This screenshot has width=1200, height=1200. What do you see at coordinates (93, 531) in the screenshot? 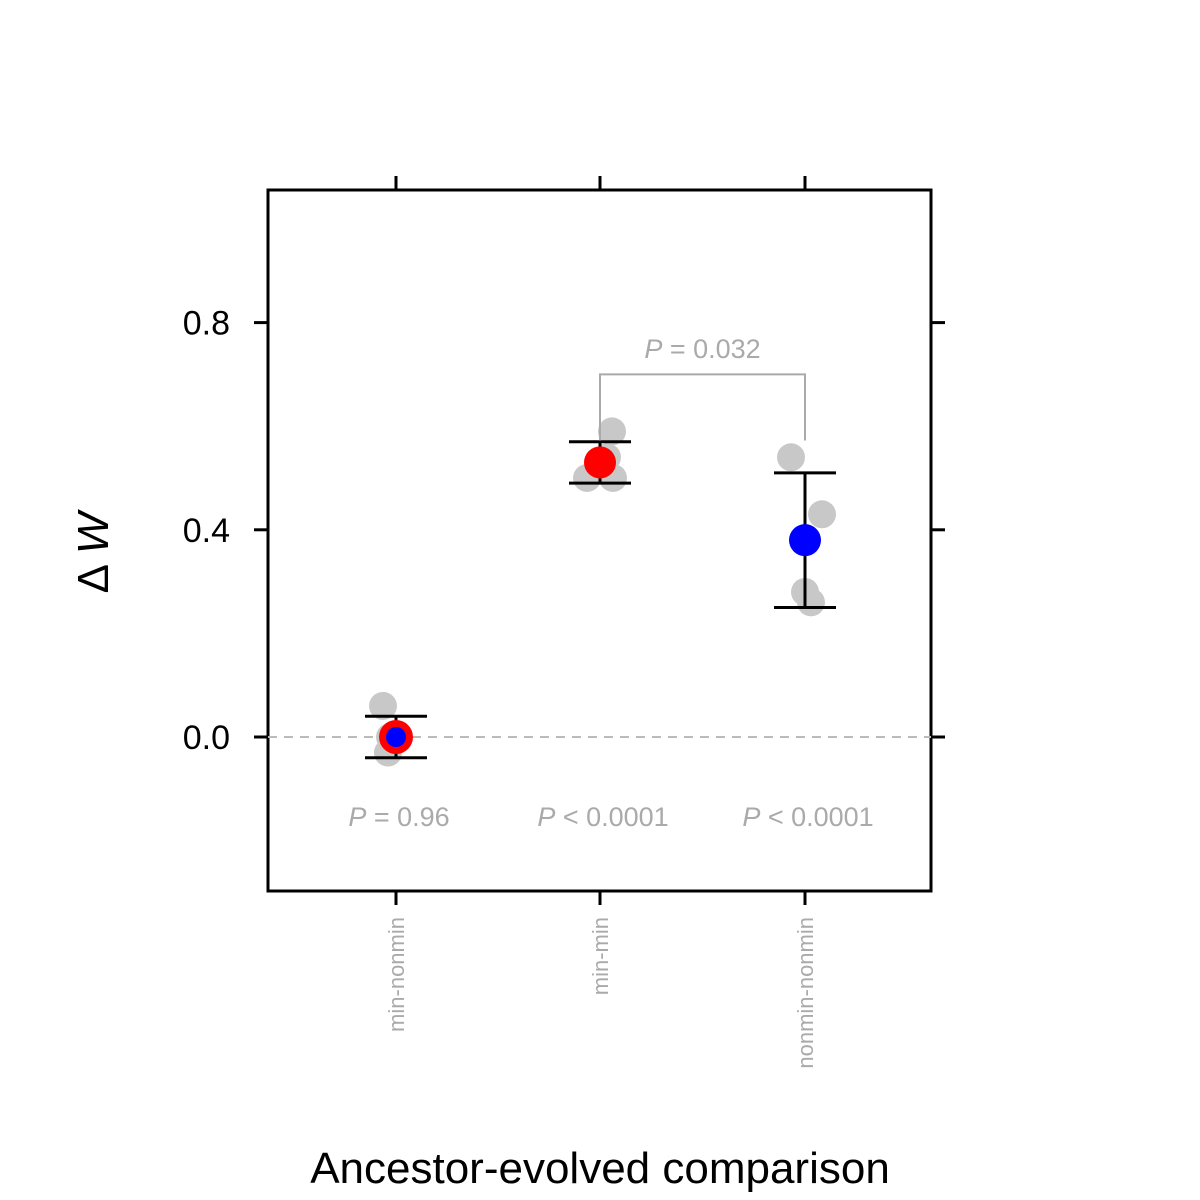
I see `y-axis-label-variable: W` at bounding box center [93, 531].